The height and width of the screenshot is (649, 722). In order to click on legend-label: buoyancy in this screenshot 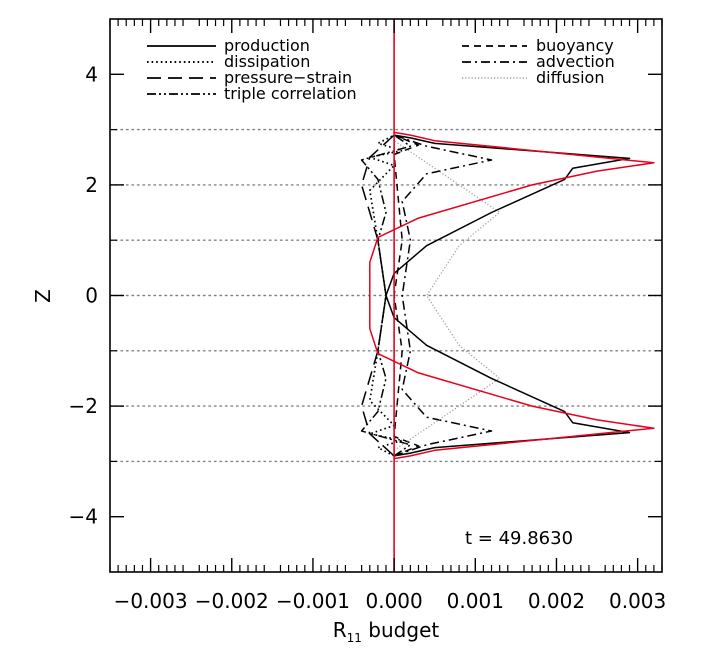, I will do `click(575, 45)`.